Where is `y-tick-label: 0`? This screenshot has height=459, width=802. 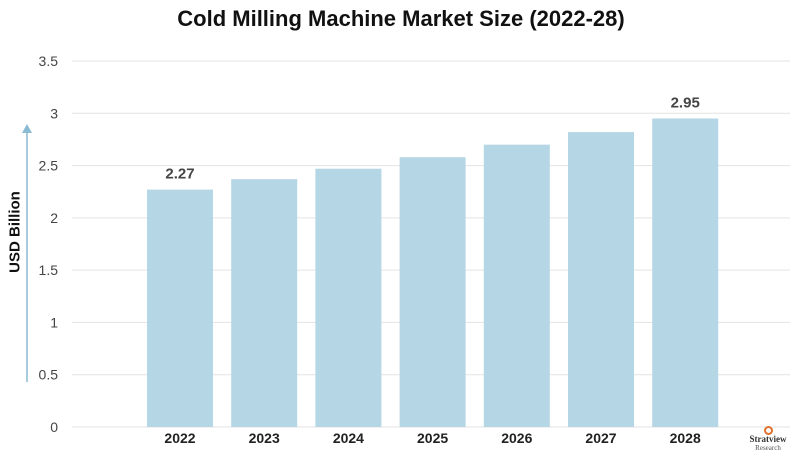
y-tick-label: 0 is located at coordinates (54, 427).